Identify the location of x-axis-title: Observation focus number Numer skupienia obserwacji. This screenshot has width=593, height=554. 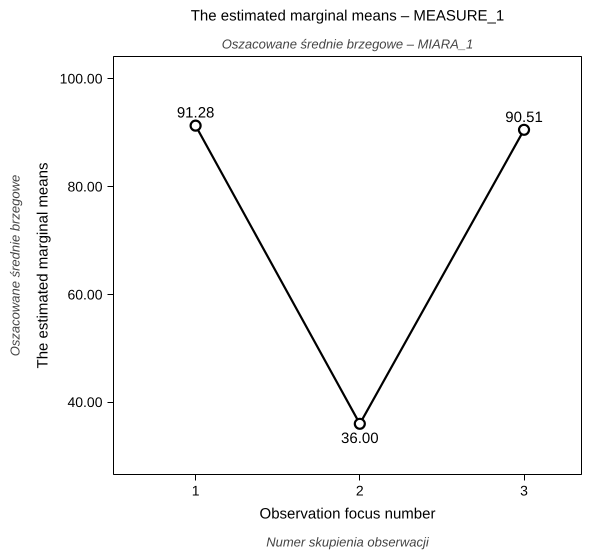
(348, 528).